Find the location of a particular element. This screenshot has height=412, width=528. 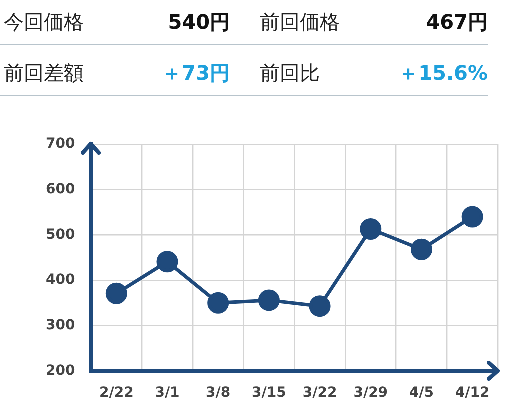

y-tick-label: 600 is located at coordinates (61, 189).